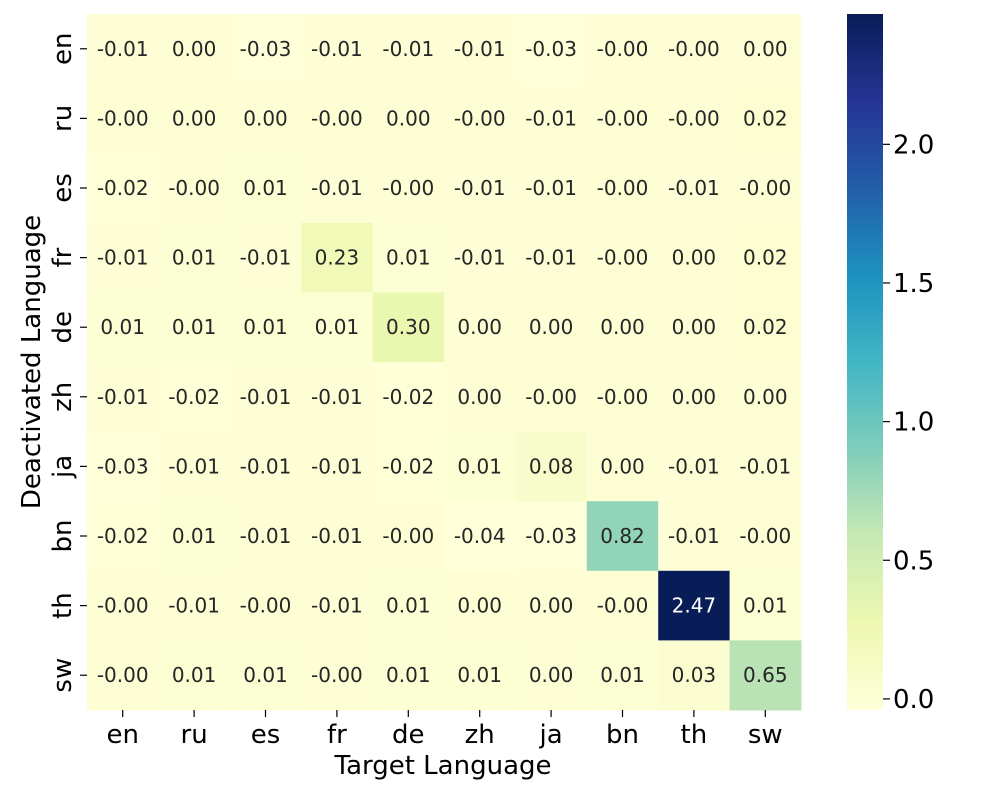 The height and width of the screenshot is (801, 997). I want to click on heatmap-cell-zh-zh, so click(480, 397).